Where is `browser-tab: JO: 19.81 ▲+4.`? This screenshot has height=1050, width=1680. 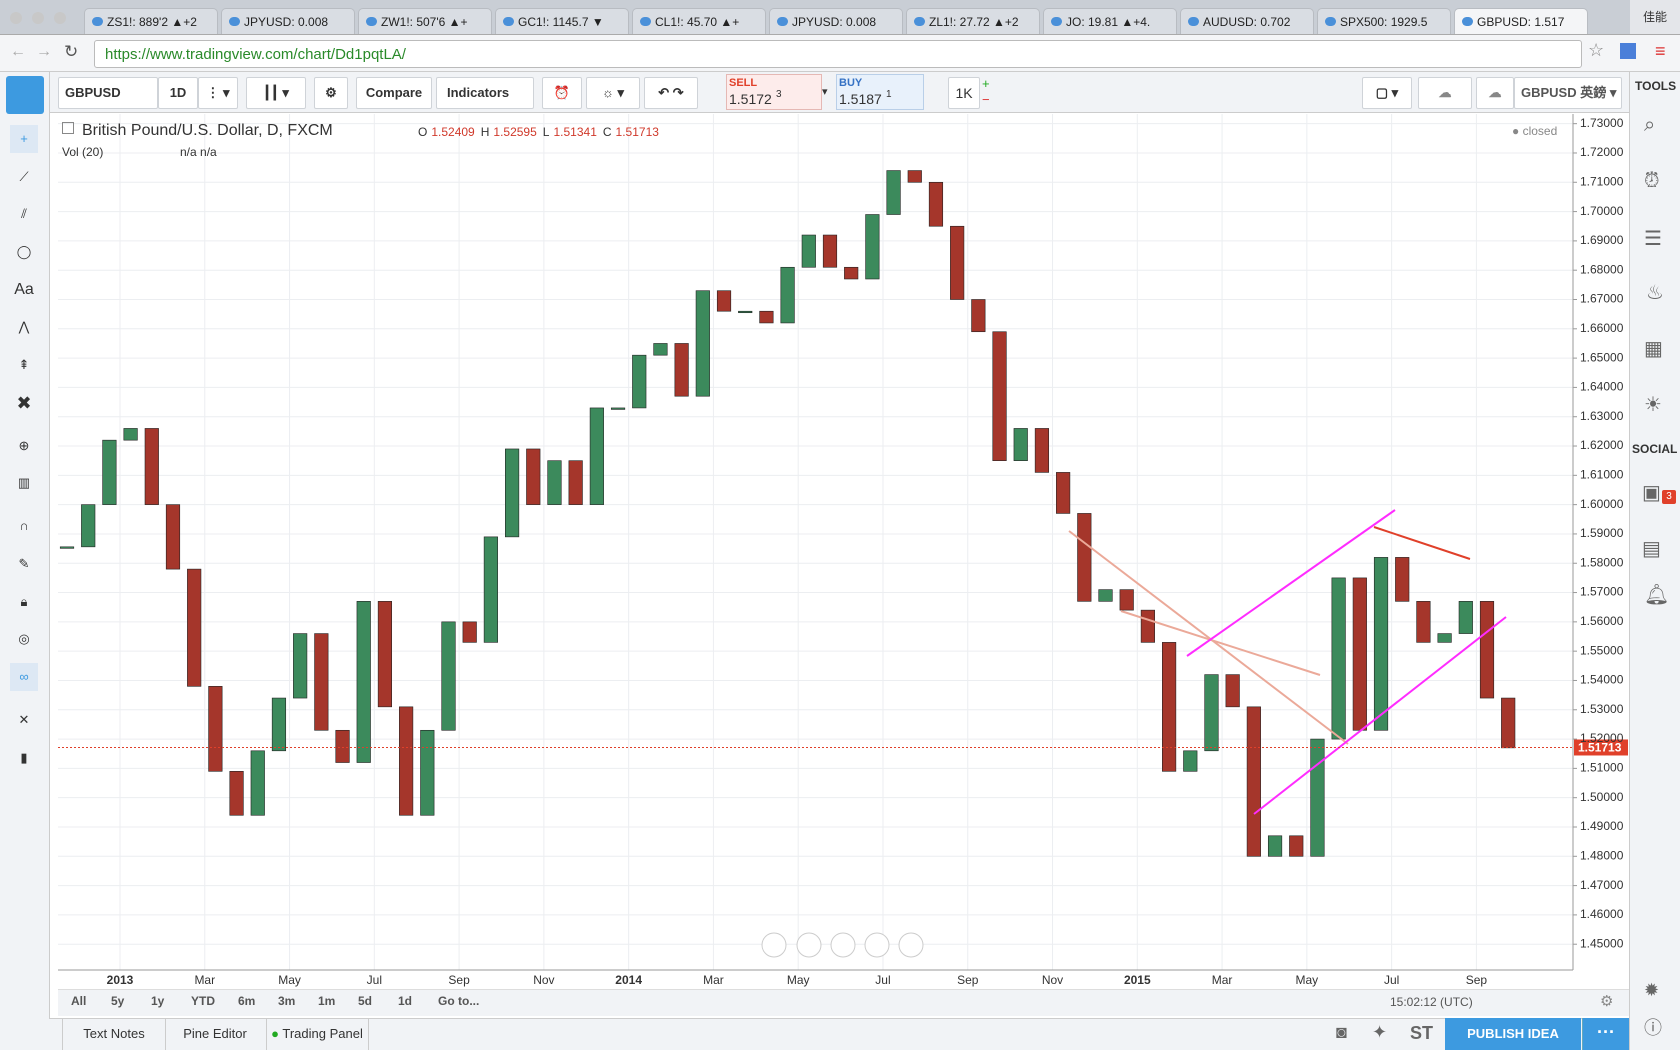 browser-tab: JO: 19.81 ▲+4. is located at coordinates (1110, 21).